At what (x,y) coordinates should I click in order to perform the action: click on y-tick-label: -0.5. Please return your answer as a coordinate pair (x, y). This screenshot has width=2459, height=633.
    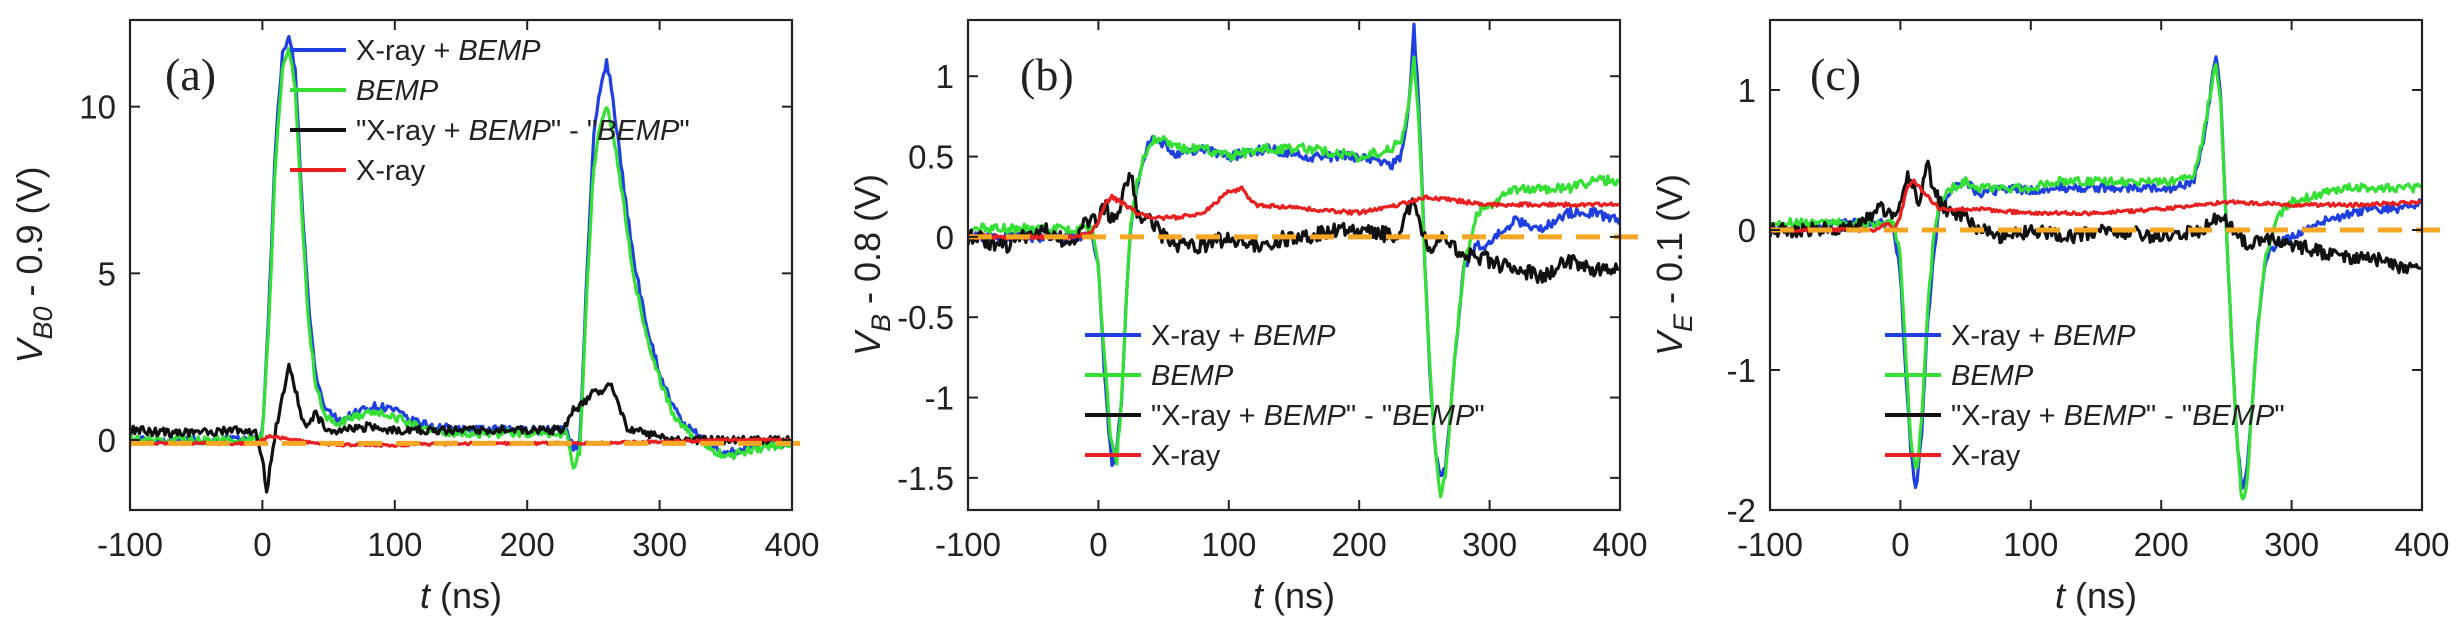
    Looking at the image, I should click on (925, 317).